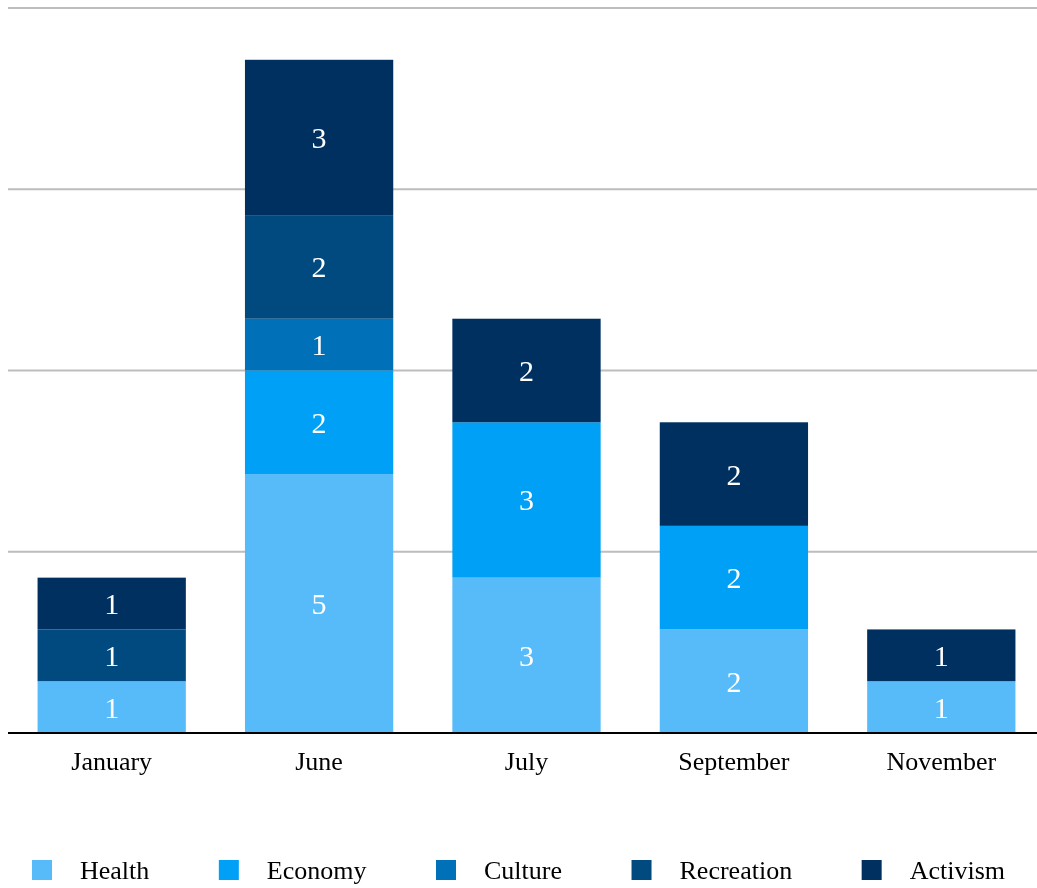  Describe the element at coordinates (941, 761) in the screenshot. I see `x-tick-label: November` at that location.